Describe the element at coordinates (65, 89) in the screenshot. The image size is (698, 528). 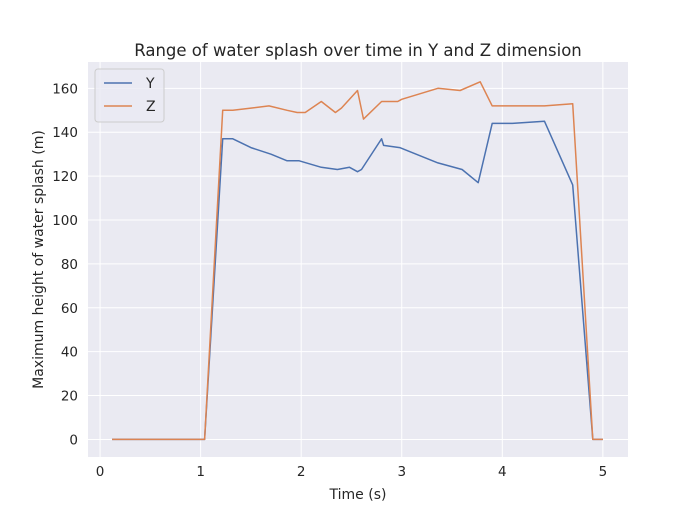
I see `y-tick-label: 160` at that location.